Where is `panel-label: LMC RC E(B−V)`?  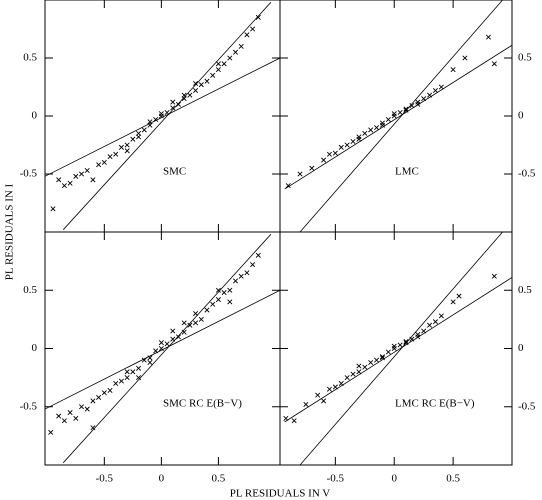
panel-label: LMC RC E(B−V) is located at coordinates (435, 404).